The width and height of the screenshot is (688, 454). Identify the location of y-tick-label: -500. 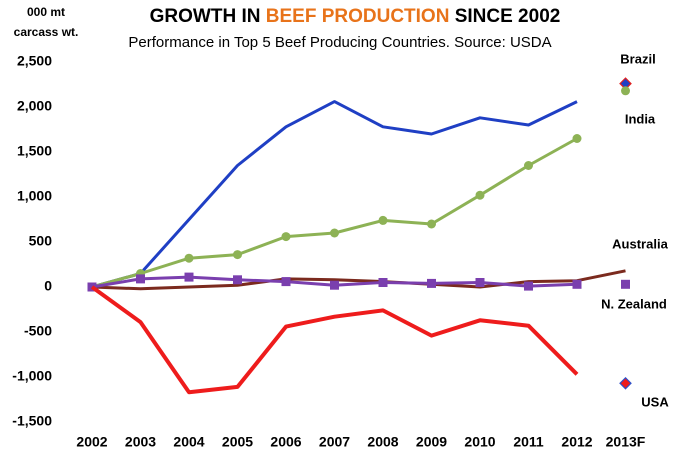
(38, 331).